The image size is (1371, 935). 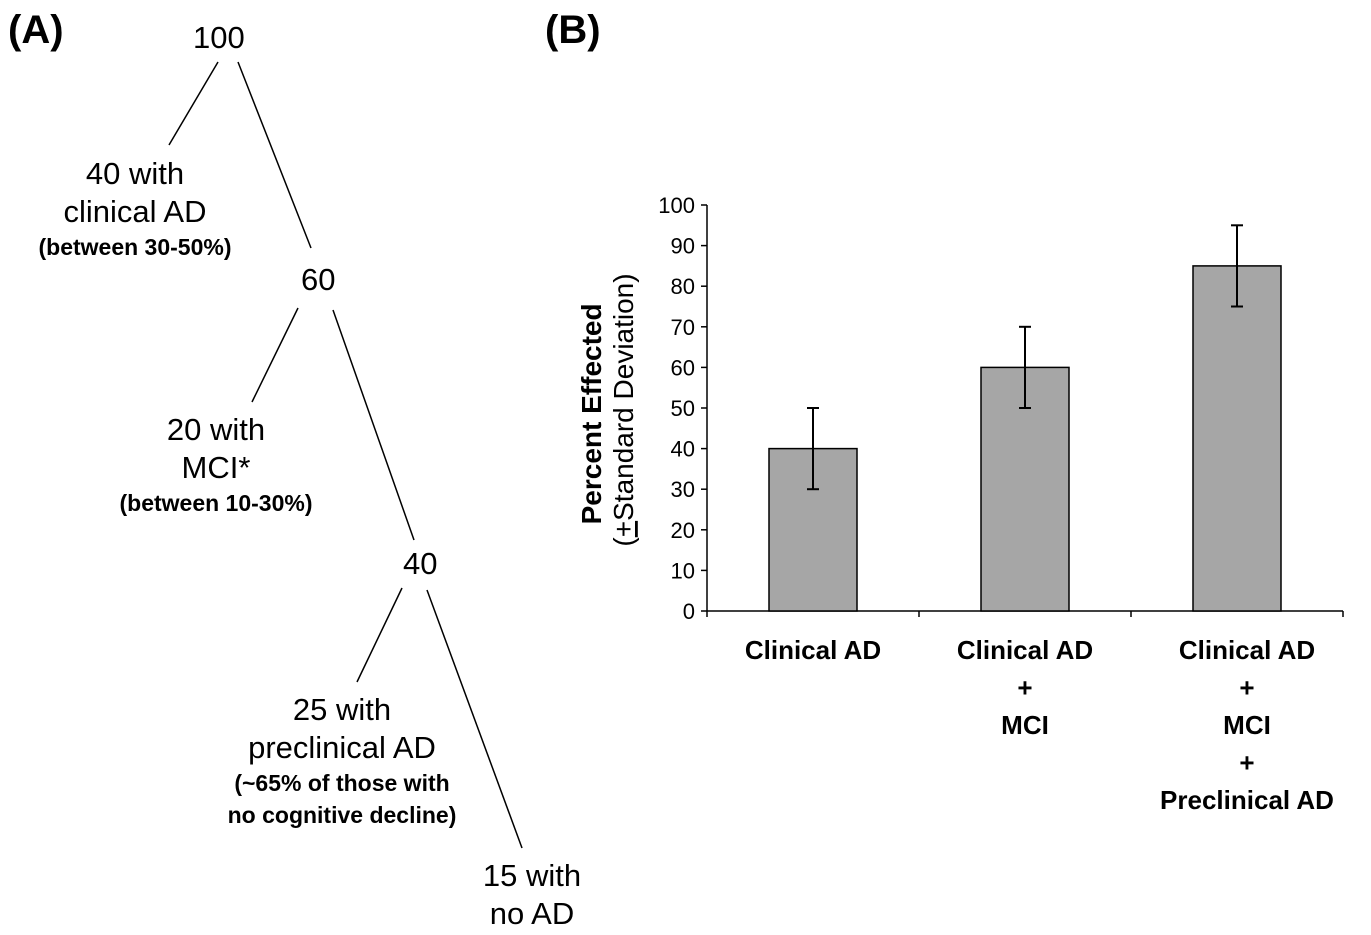 I want to click on node-note: no cognitive decline), so click(x=342, y=815).